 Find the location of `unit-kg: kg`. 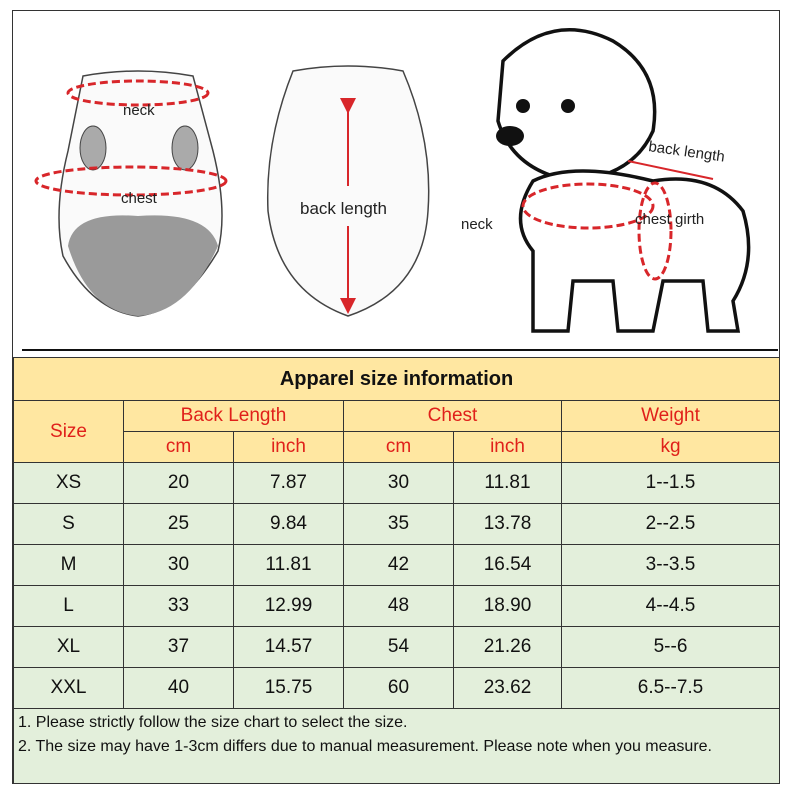

unit-kg: kg is located at coordinates (670, 447).